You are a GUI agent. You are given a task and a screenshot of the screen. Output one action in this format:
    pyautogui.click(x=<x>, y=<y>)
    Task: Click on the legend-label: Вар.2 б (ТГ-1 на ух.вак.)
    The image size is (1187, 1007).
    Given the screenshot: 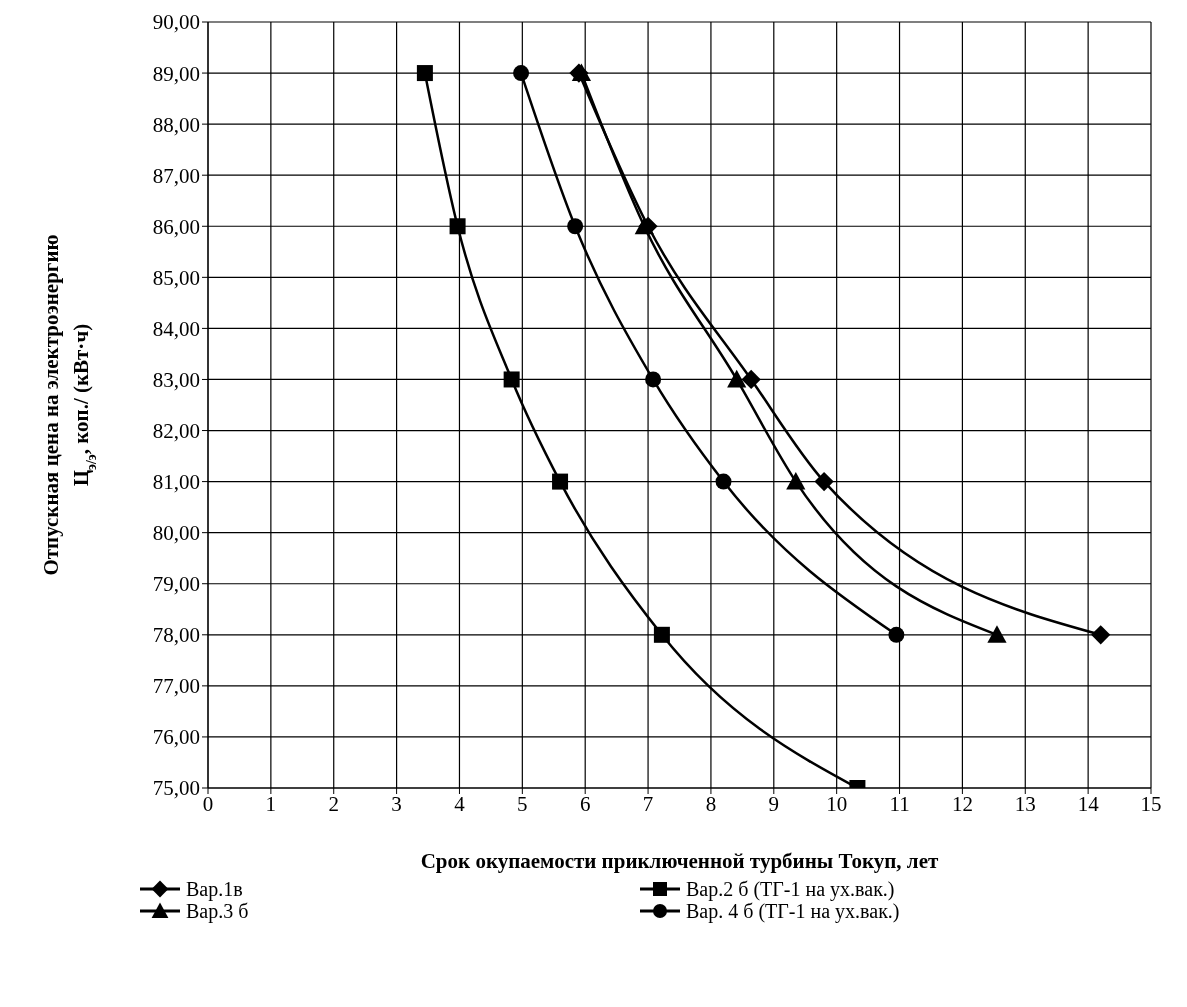 What is the action you would take?
    pyautogui.click(x=790, y=889)
    